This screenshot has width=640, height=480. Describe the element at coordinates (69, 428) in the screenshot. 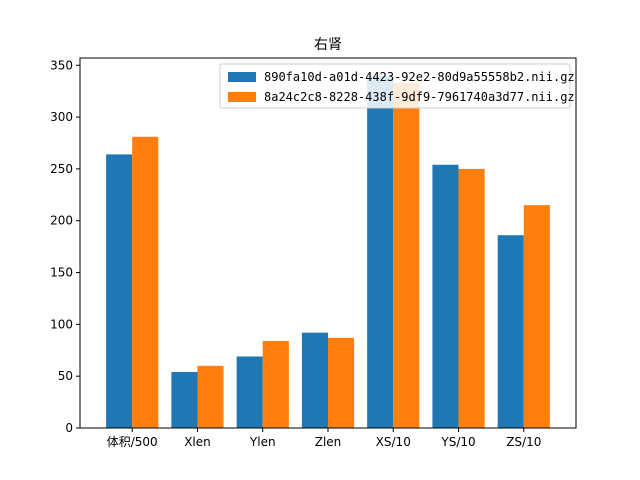

I see `y-tick-label: 0` at that location.